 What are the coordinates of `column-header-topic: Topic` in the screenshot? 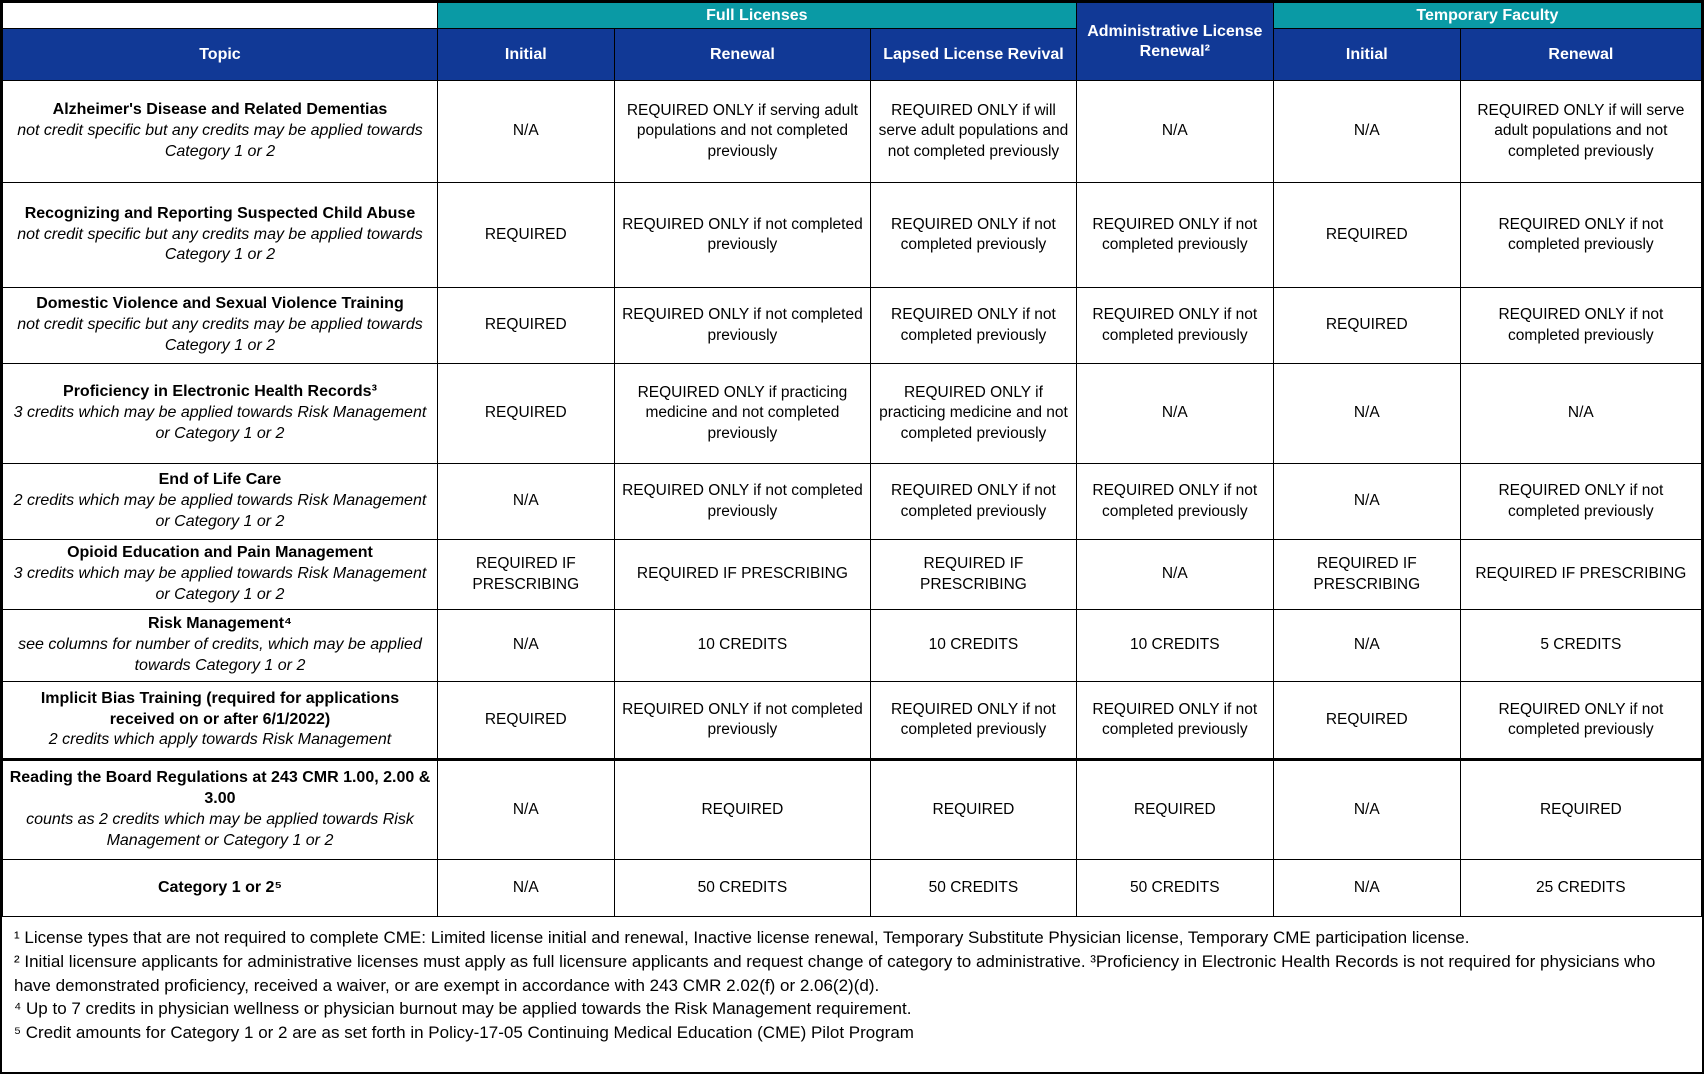 It's located at (220, 54).